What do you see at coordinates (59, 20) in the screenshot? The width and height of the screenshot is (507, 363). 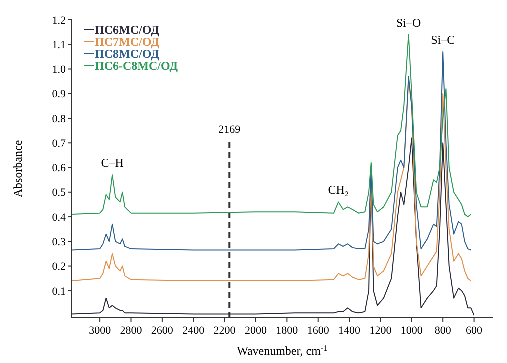 I see `y-tick-label: 1.2` at bounding box center [59, 20].